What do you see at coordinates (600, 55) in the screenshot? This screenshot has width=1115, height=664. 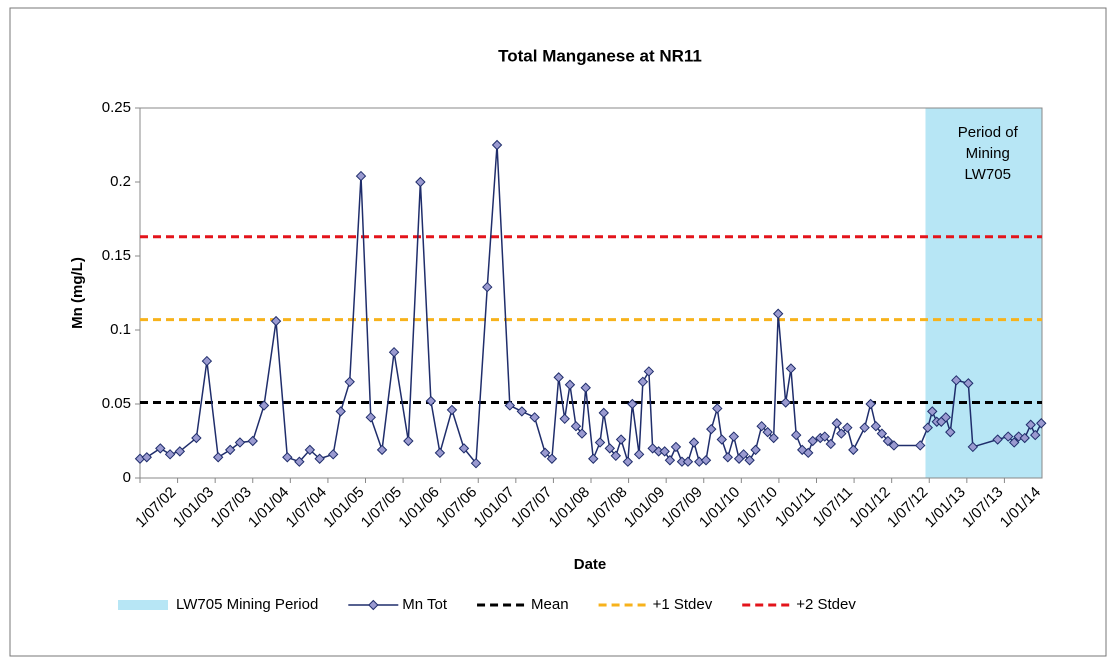 I see `chart-title: Total Manganese at NR11` at bounding box center [600, 55].